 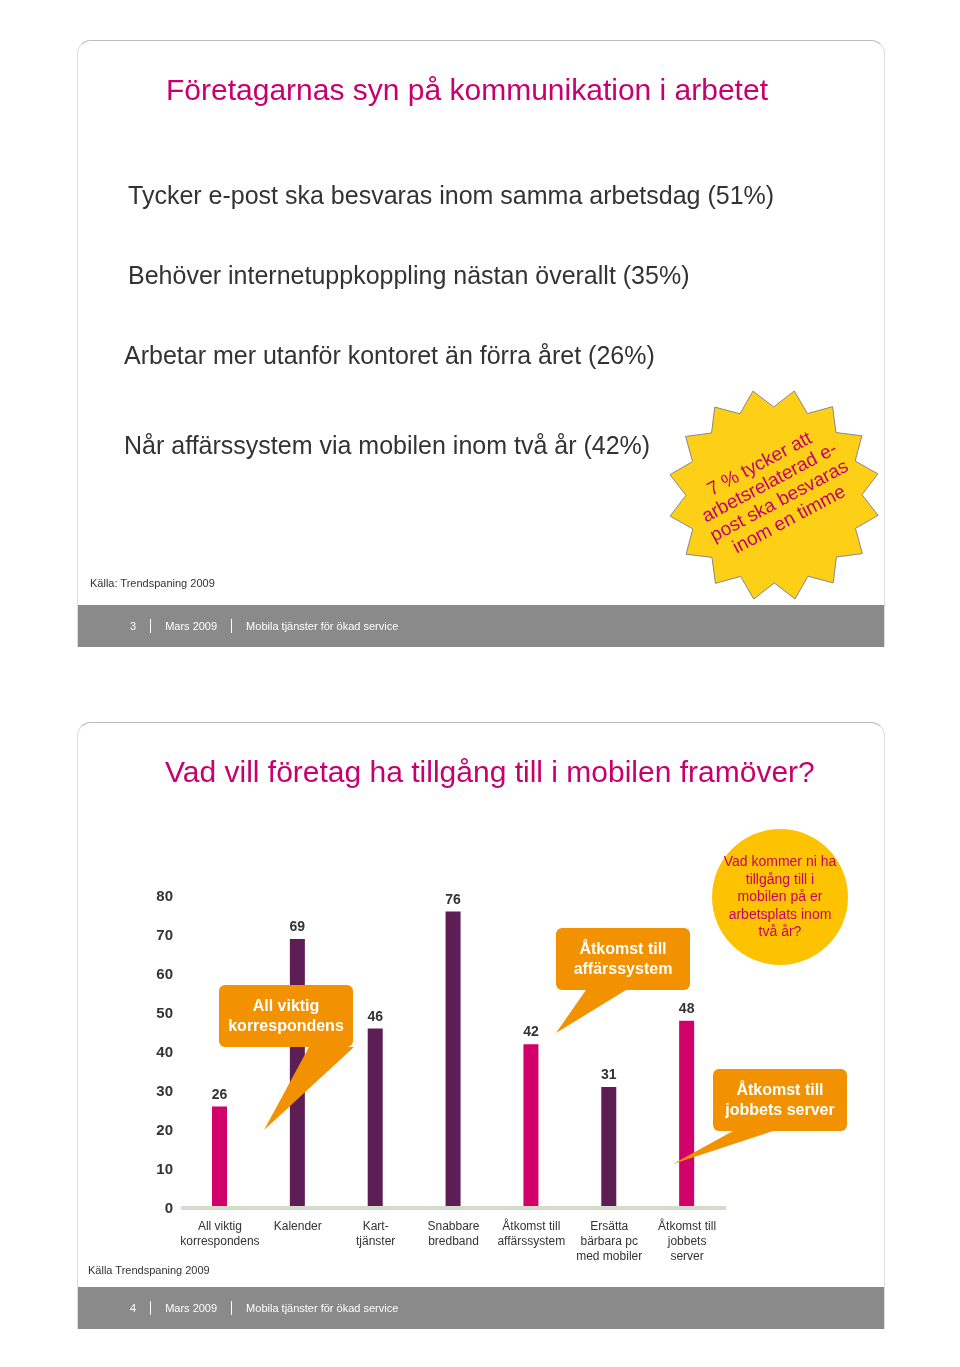 What do you see at coordinates (164, 1013) in the screenshot?
I see `y-tick-label: 50` at bounding box center [164, 1013].